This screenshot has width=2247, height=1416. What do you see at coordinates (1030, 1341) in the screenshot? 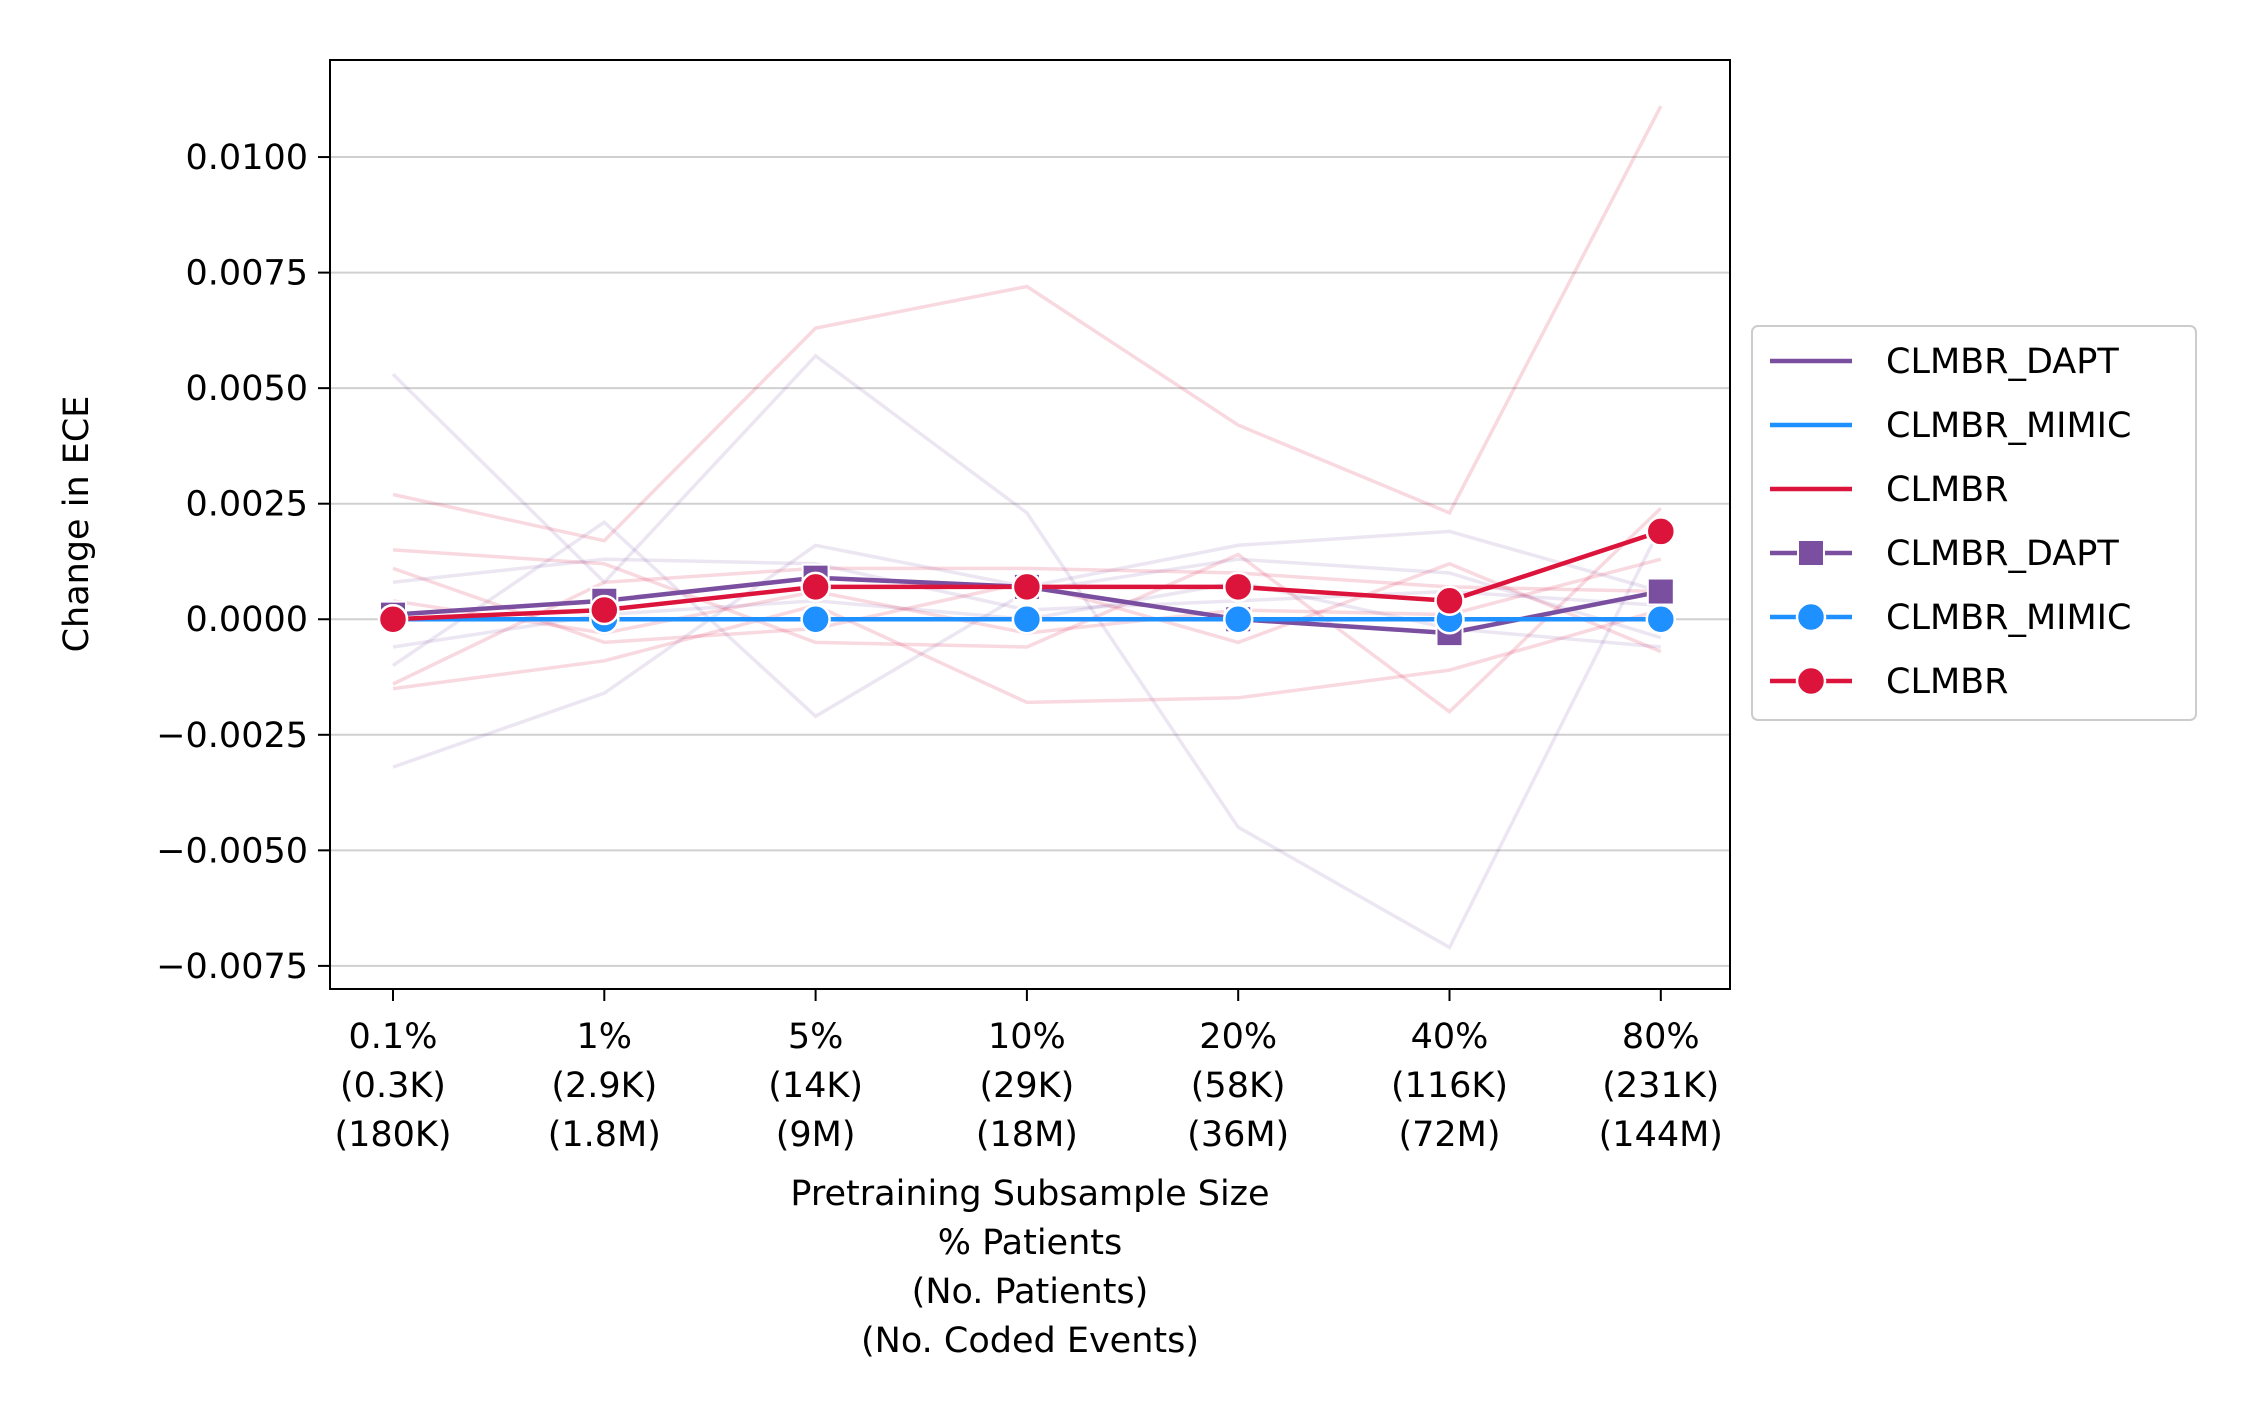
I see `x-axis-label-line: (No. Coded Events)` at bounding box center [1030, 1341].